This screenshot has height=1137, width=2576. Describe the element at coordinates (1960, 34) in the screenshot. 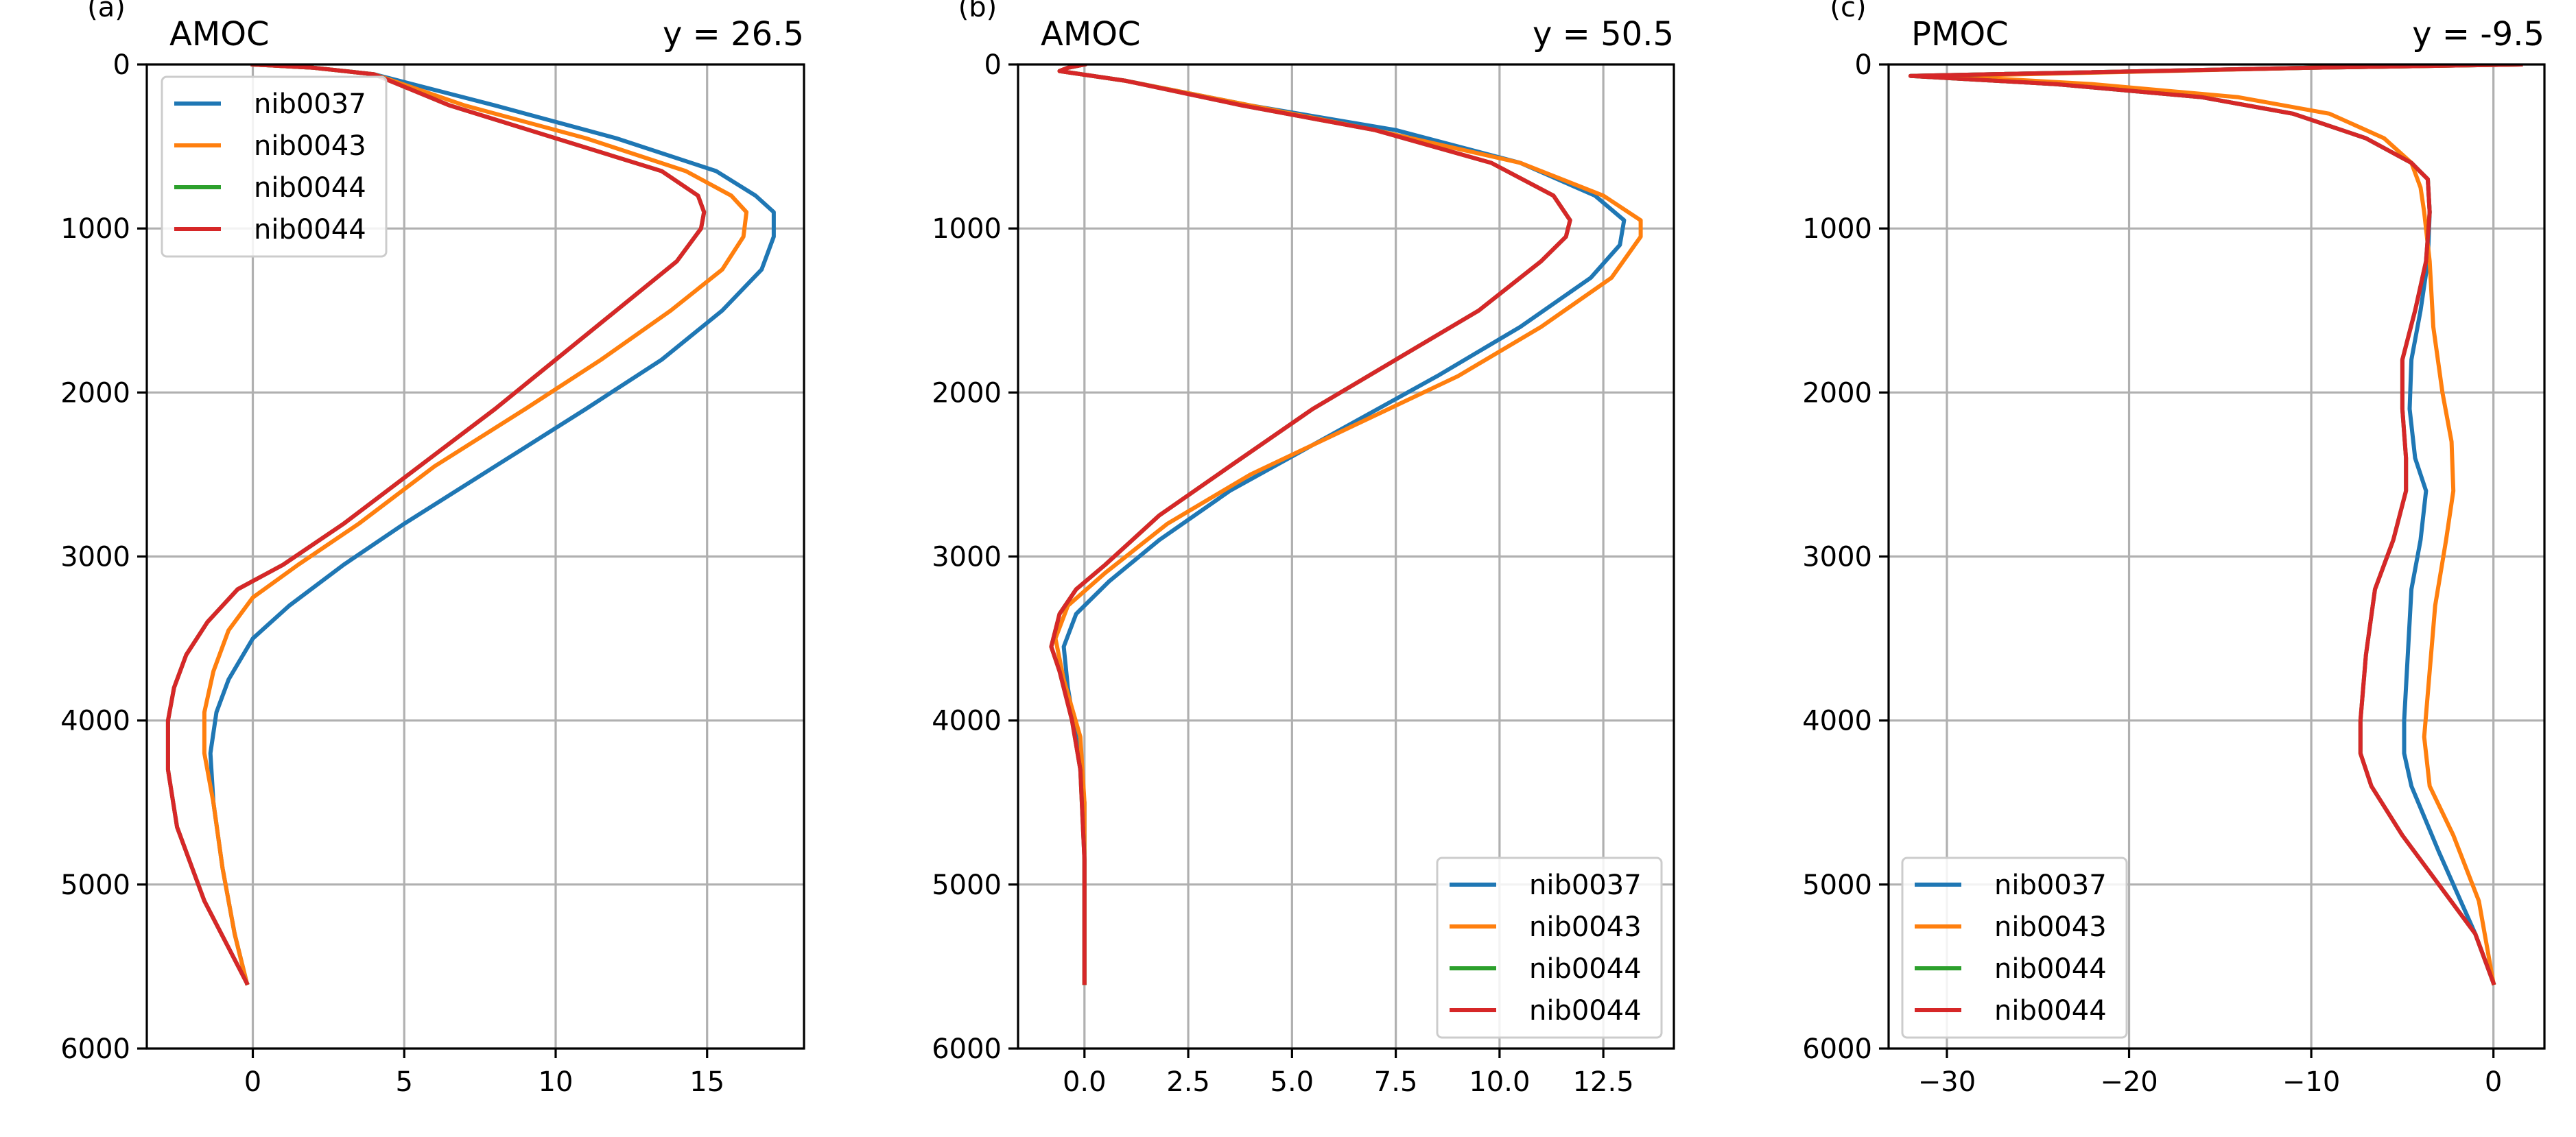

I see `panel-title: PMOC` at that location.